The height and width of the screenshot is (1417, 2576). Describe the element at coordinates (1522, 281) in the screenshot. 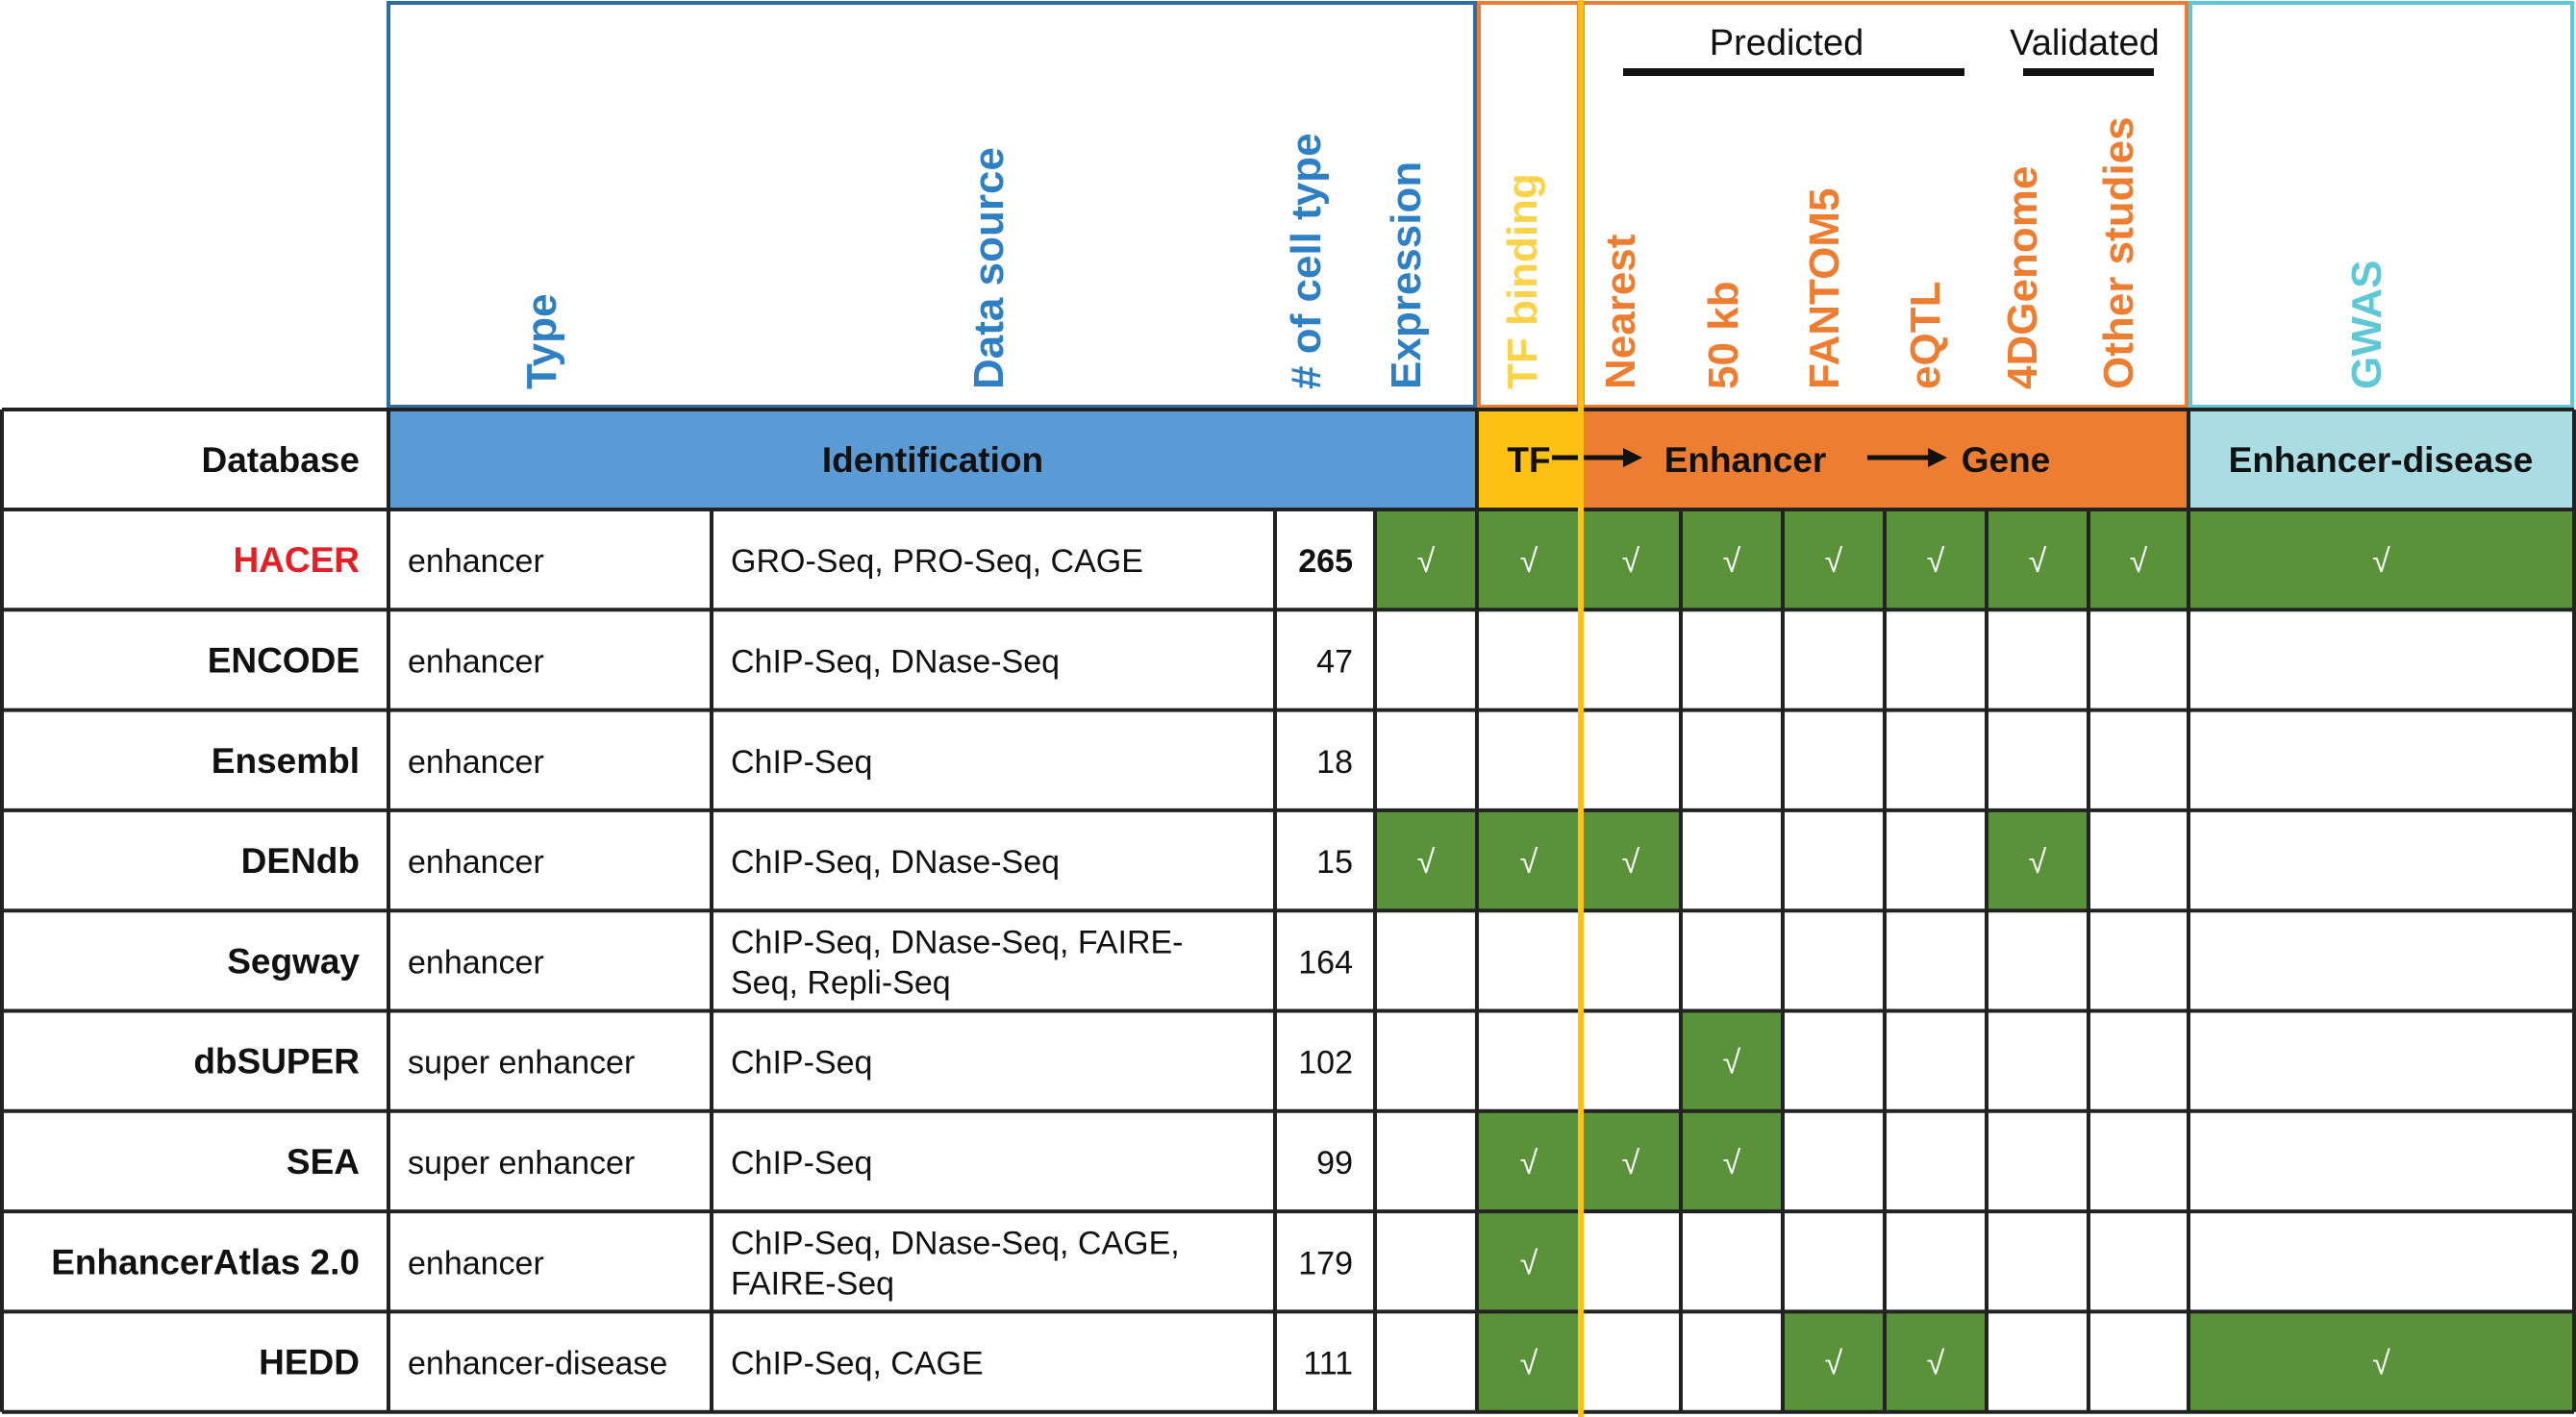

I see `column-header-tf_binding: TF binding` at that location.